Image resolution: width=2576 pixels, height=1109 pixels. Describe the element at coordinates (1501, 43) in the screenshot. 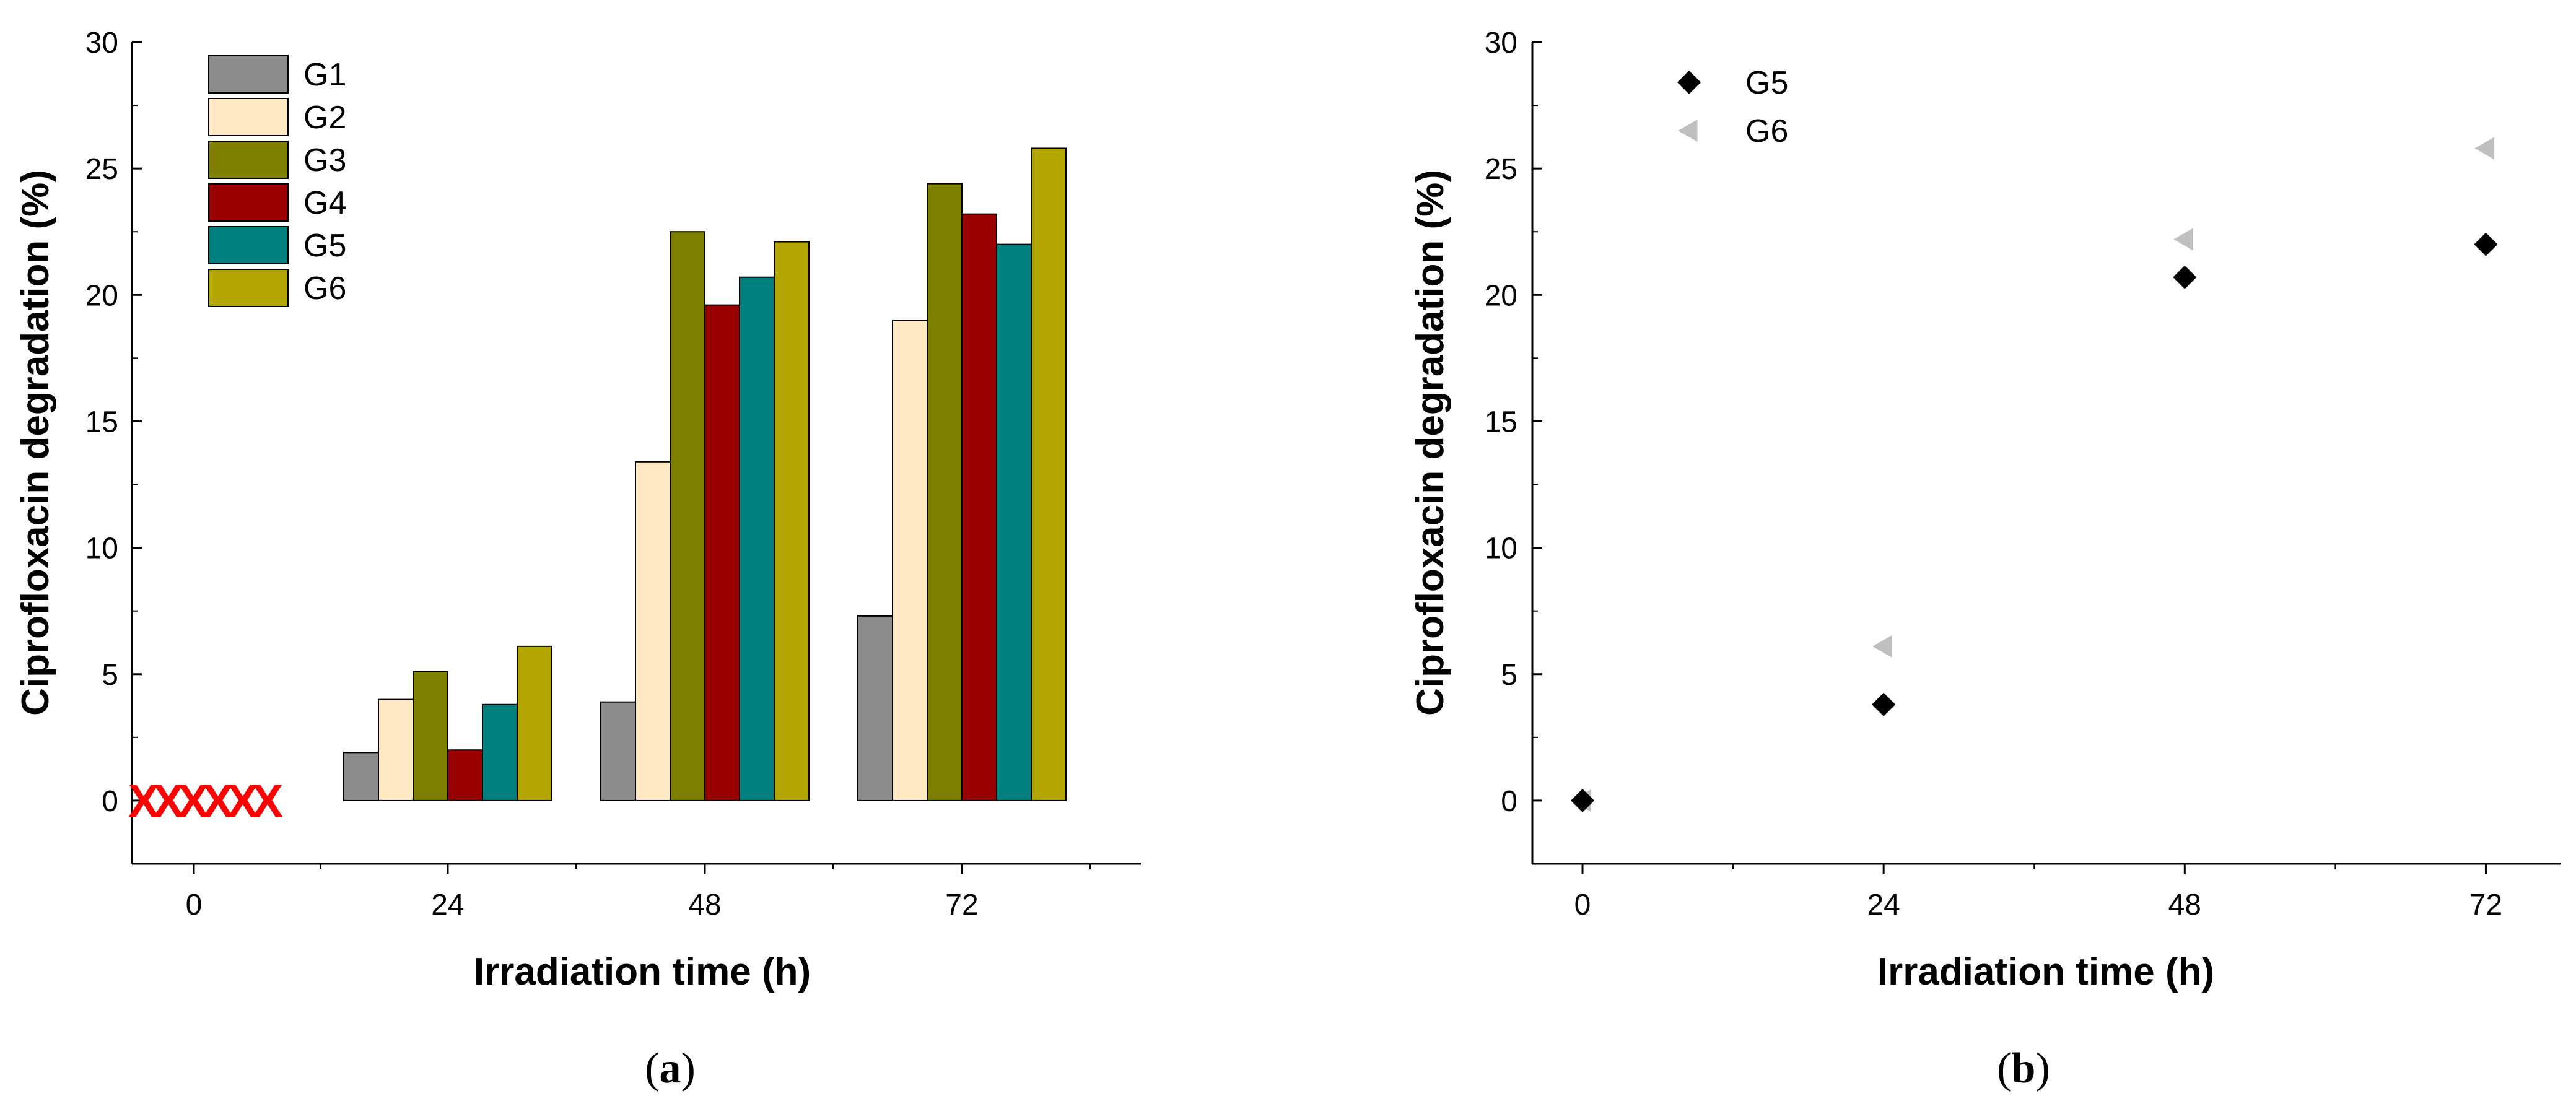

I see `panel-b-y-tick-label: 30` at that location.